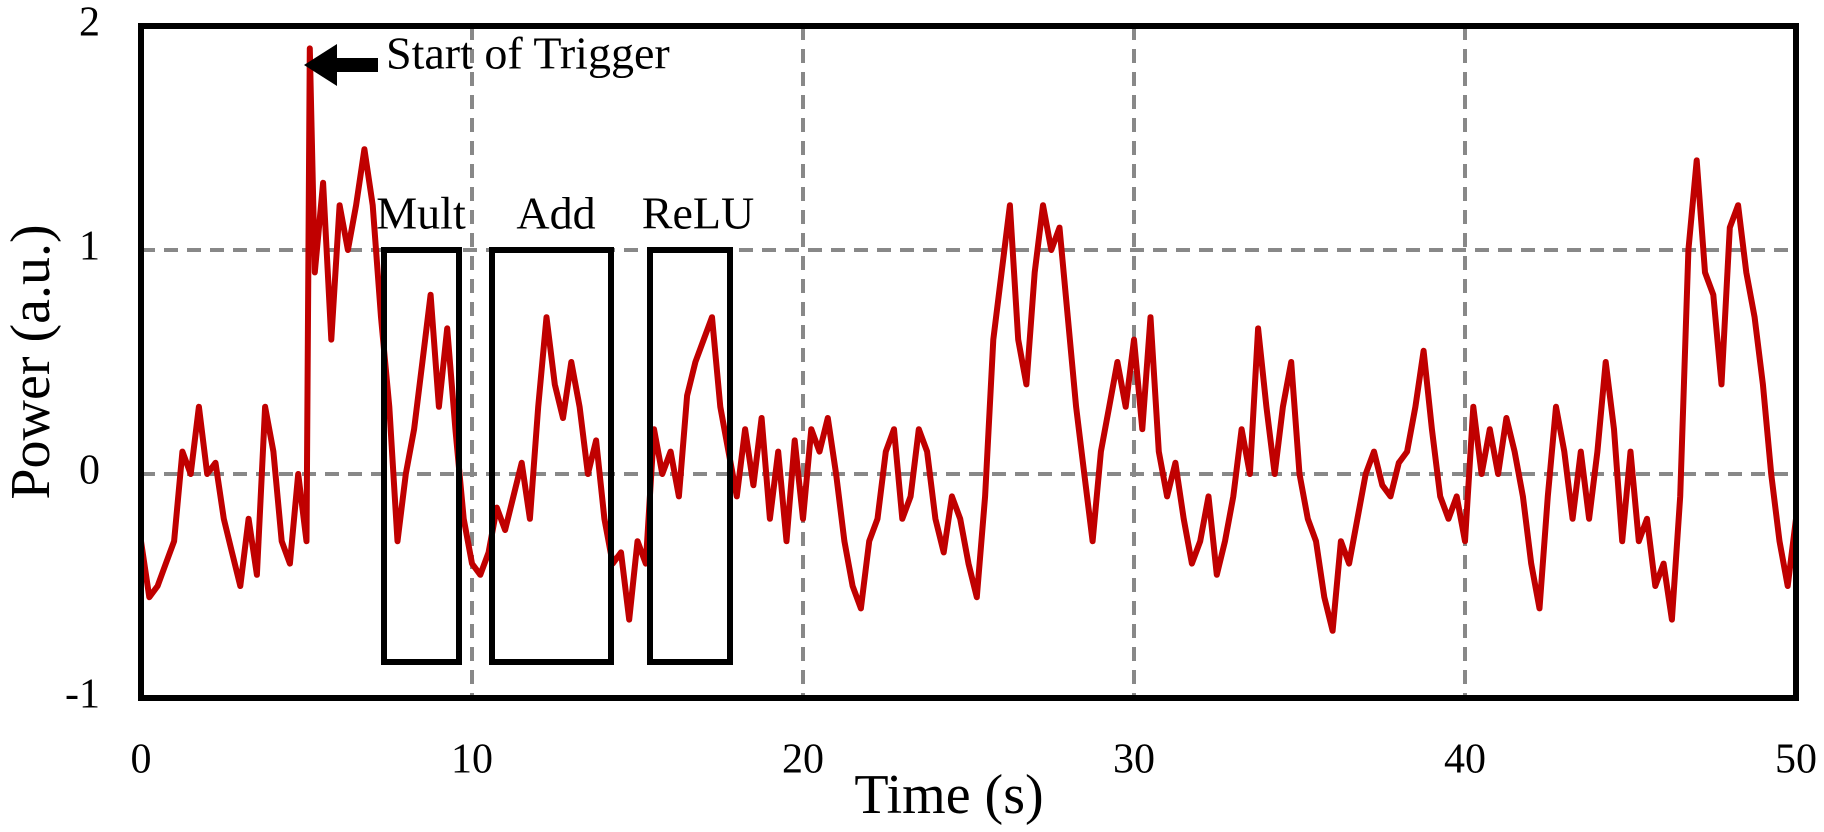 This screenshot has height=832, width=1824. What do you see at coordinates (89, 247) in the screenshot?
I see `y-tick-label: 1` at bounding box center [89, 247].